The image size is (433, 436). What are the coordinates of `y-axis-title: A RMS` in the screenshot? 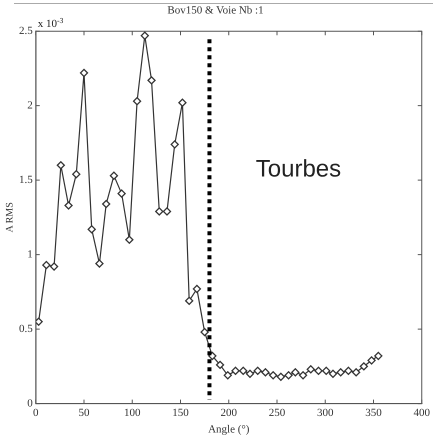 It's located at (10, 217).